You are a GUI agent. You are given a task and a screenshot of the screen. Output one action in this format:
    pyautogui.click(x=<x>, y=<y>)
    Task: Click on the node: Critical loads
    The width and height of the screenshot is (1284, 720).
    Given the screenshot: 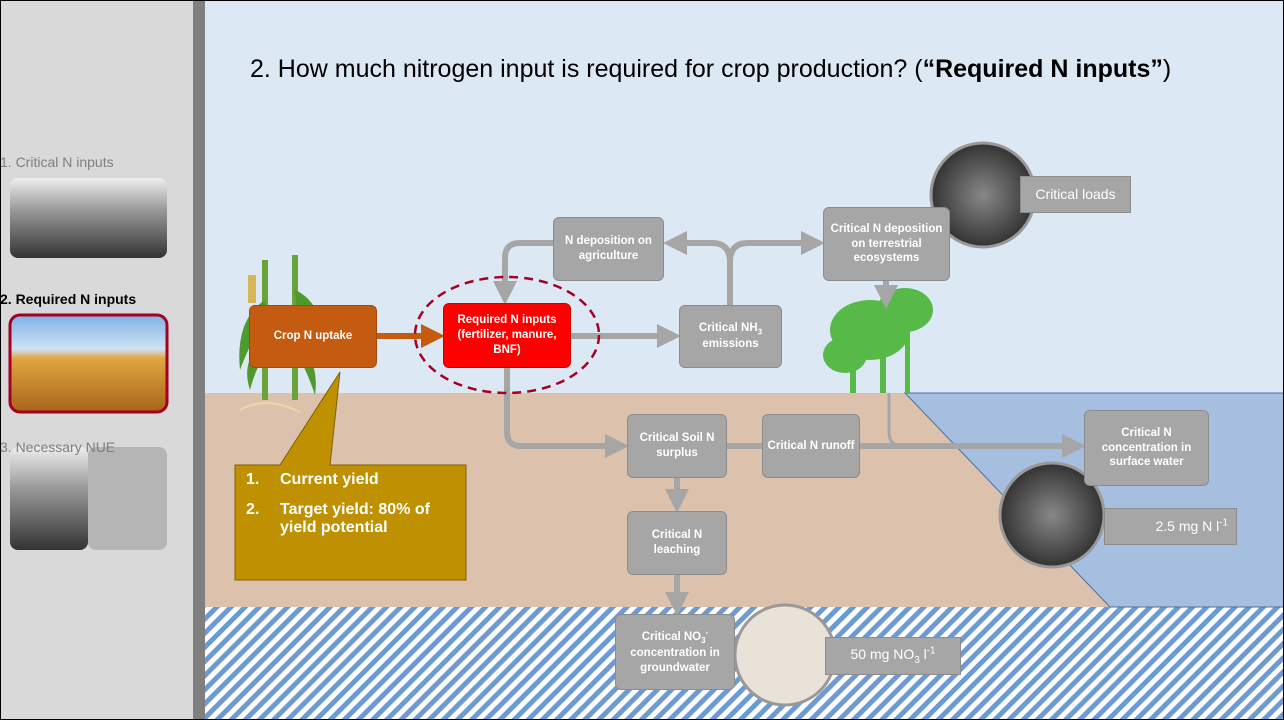 What is the action you would take?
    pyautogui.click(x=1075, y=194)
    